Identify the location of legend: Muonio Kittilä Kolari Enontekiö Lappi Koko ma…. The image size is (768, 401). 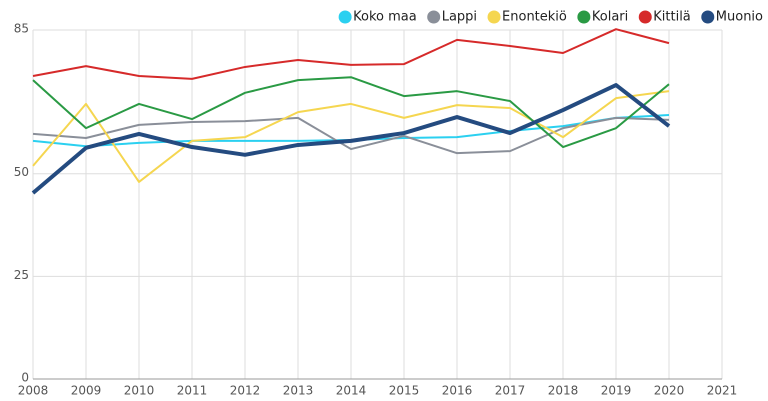
(550, 17).